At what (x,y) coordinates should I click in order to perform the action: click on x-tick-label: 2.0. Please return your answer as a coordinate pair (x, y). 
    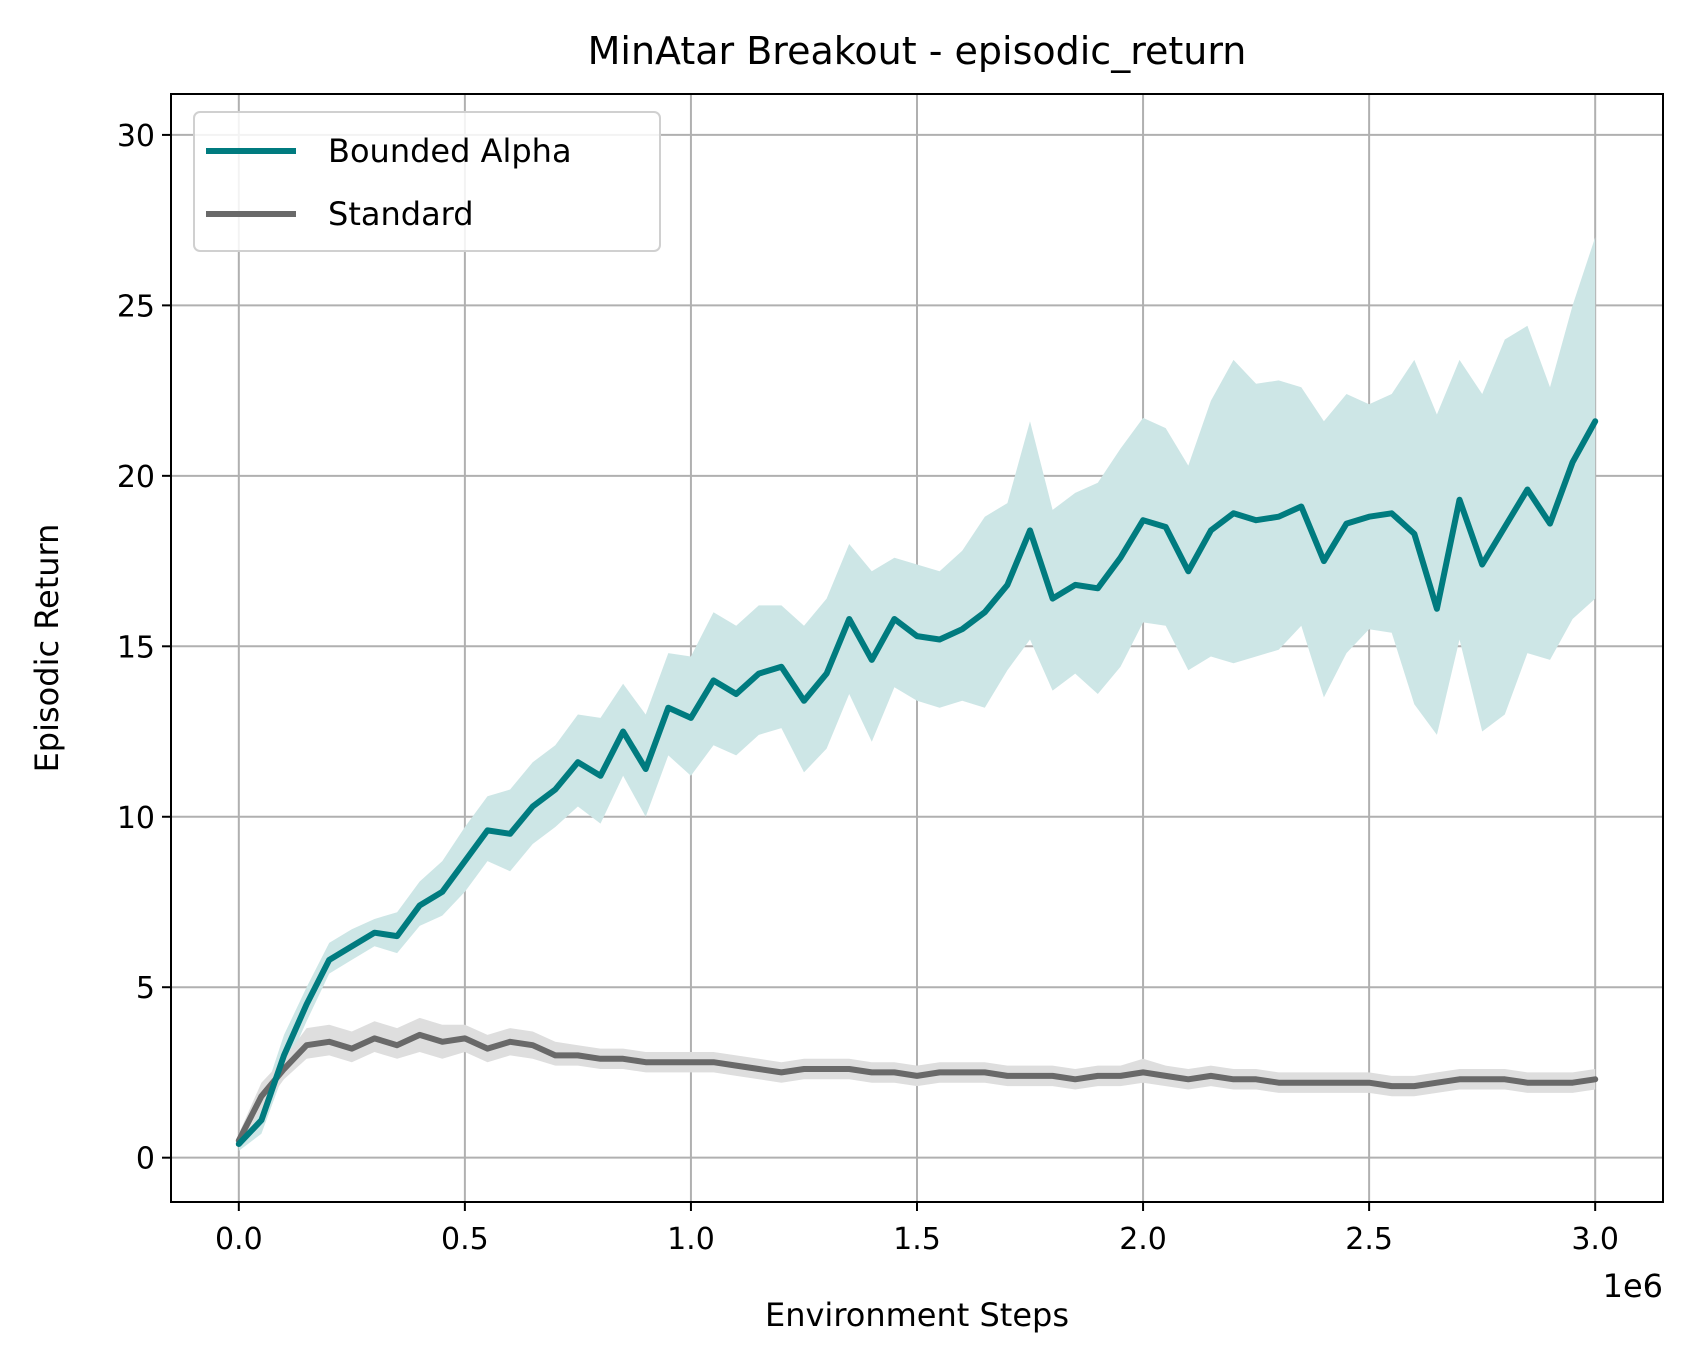
    Looking at the image, I should click on (1143, 1239).